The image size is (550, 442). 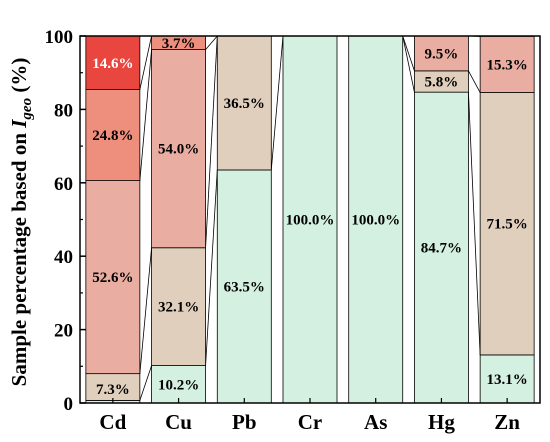 I want to click on segment-label: 32.1%, so click(x=178, y=308).